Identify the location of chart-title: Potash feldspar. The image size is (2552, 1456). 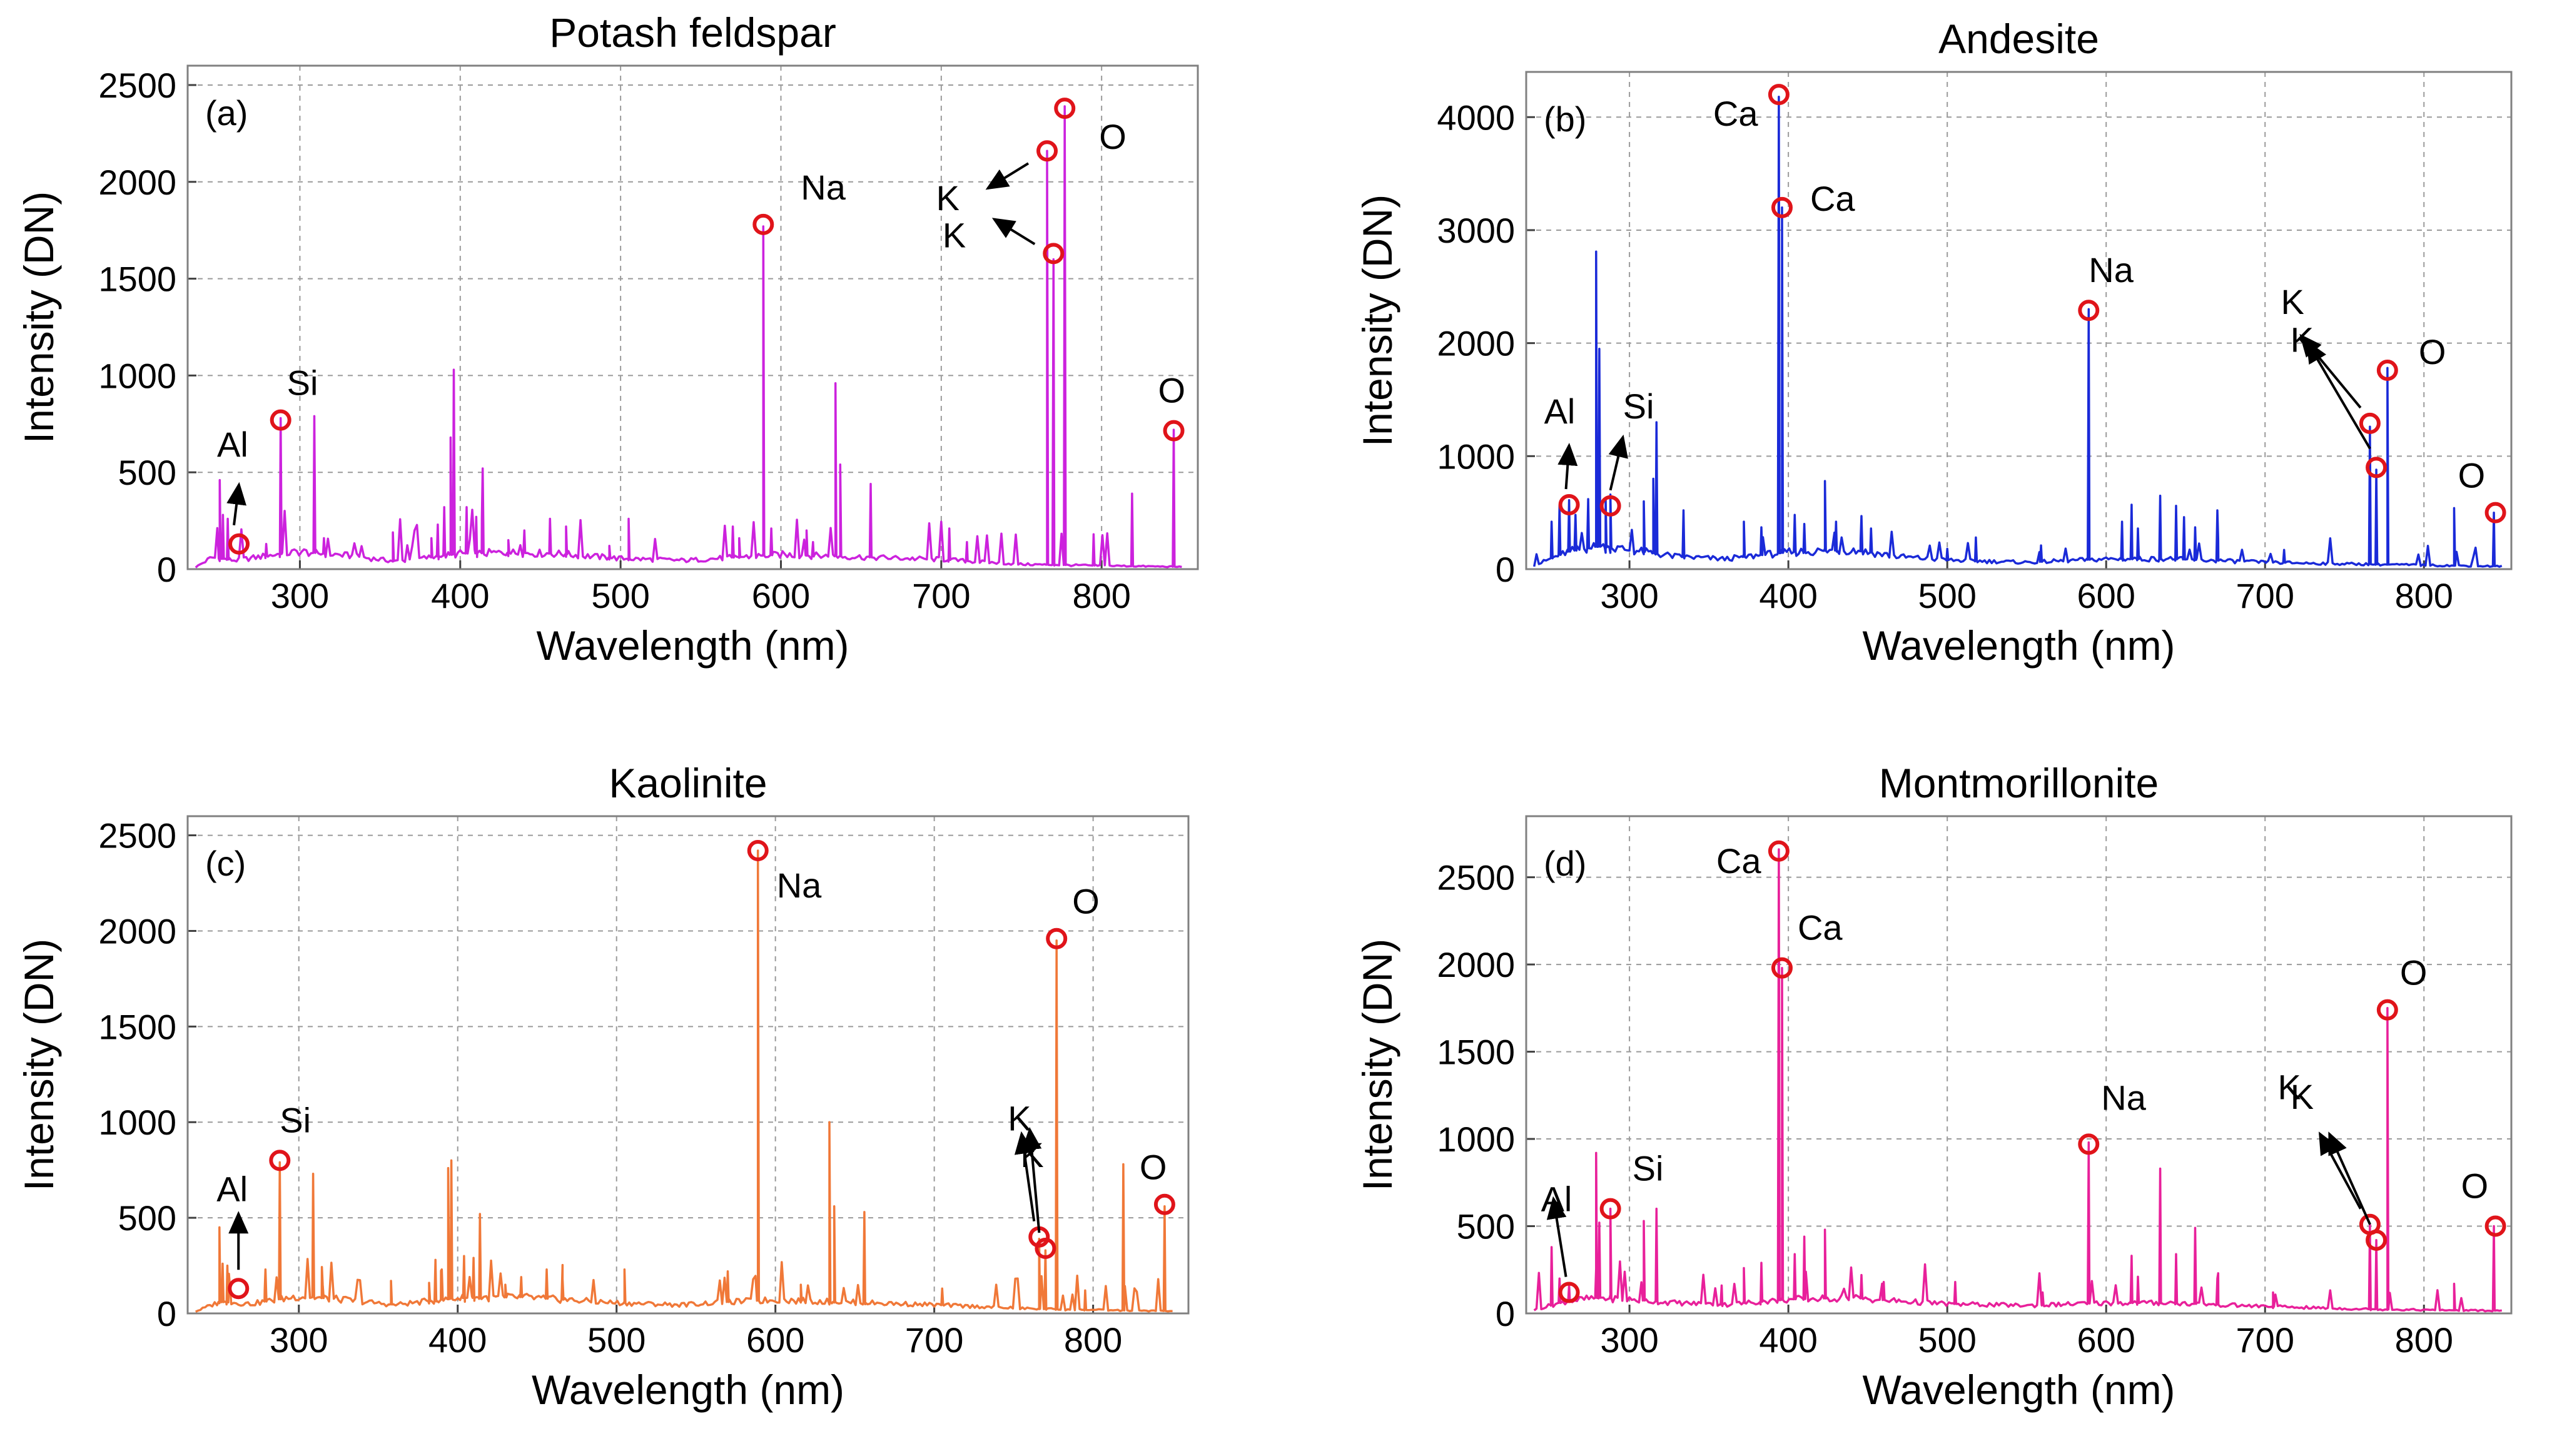
(692, 32).